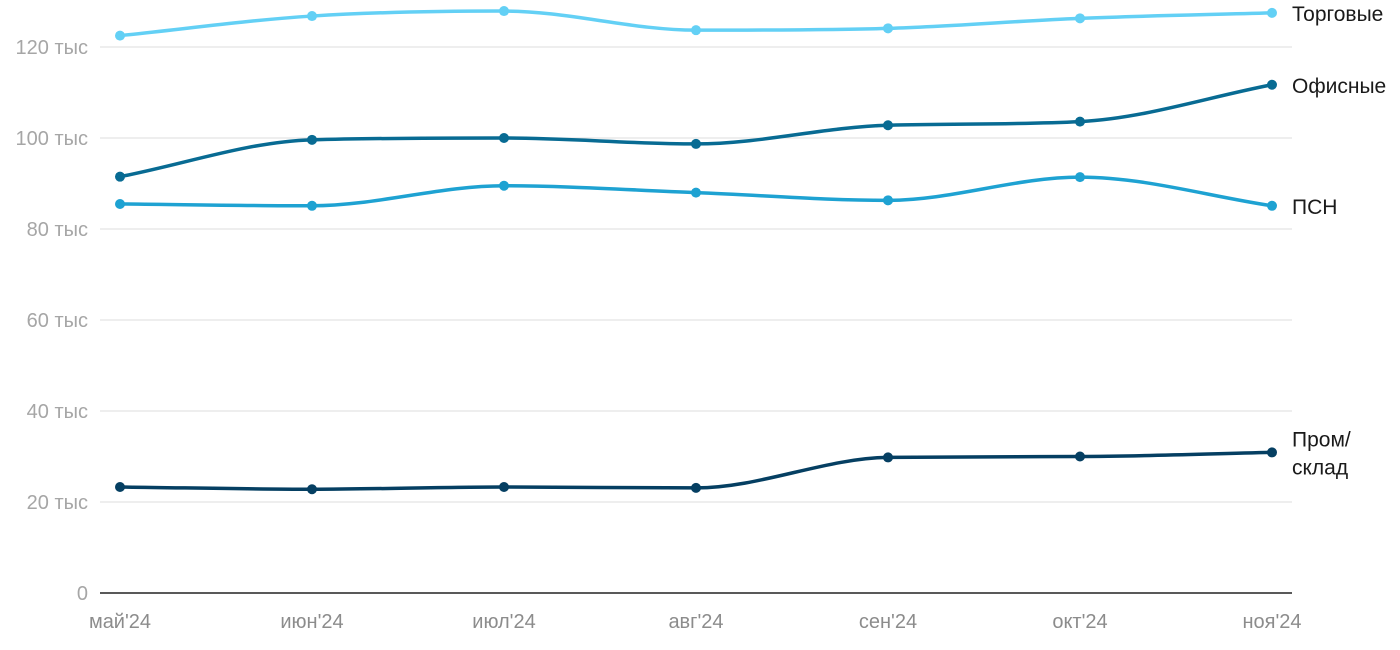  I want to click on series-label: Офисные, so click(1339, 86).